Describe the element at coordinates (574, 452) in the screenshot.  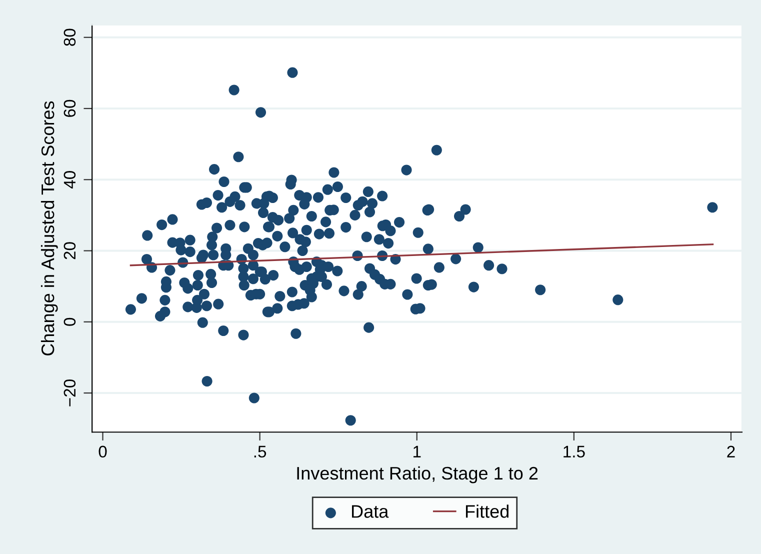
I see `x-tick-label: 1.5` at that location.